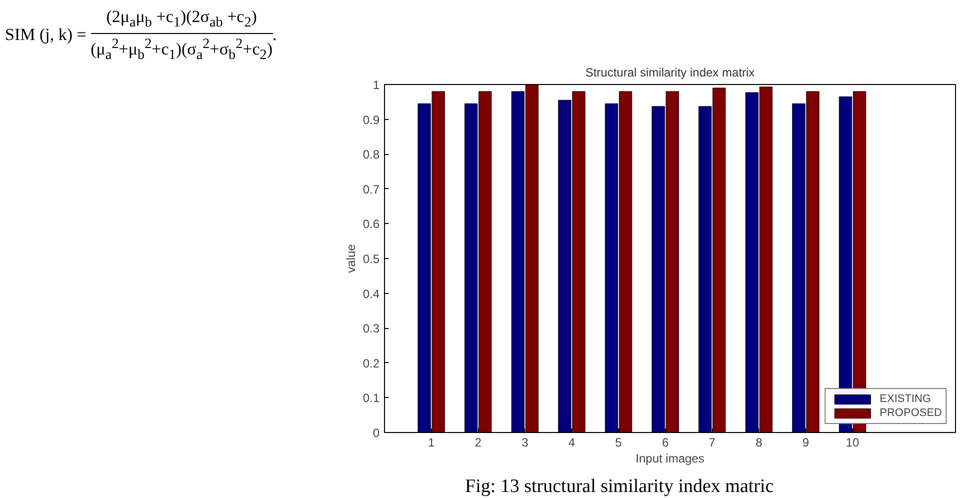 This screenshot has width=980, height=498. I want to click on legend-label: EXISTING, so click(905, 399).